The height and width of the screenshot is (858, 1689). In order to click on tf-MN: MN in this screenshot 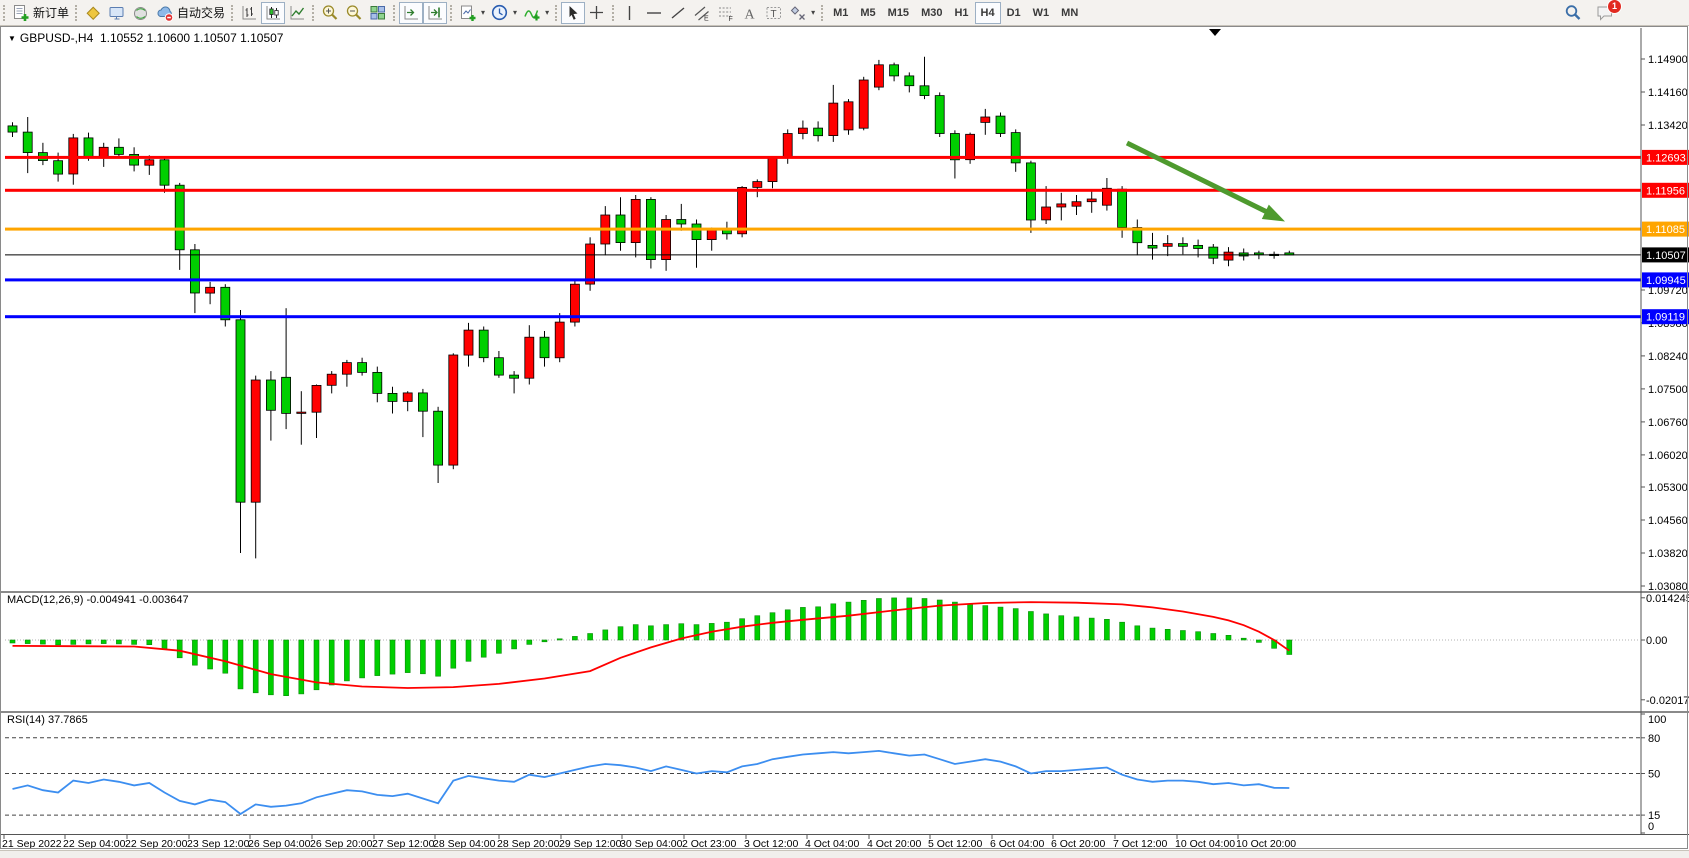, I will do `click(1070, 12)`.